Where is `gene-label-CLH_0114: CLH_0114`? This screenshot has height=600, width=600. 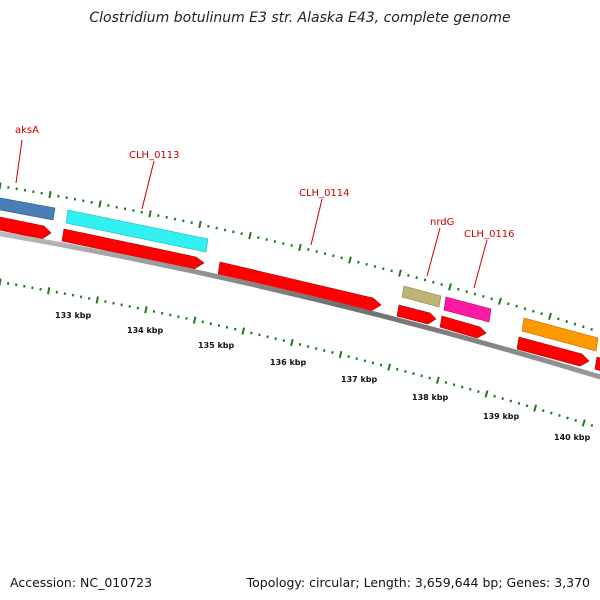 gene-label-CLH_0114: CLH_0114 is located at coordinates (324, 193).